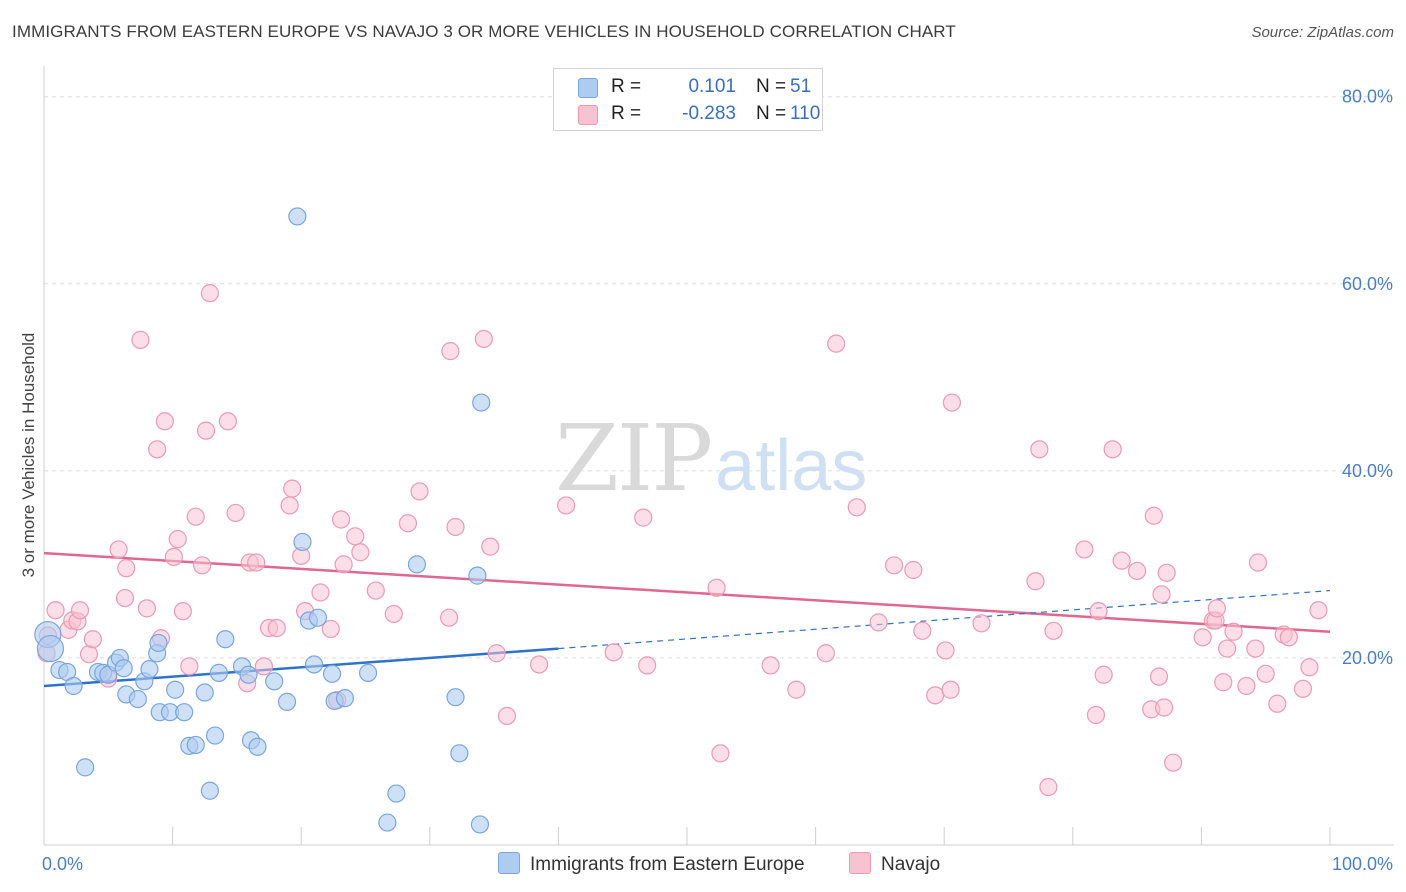 The height and width of the screenshot is (892, 1406). Describe the element at coordinates (62, 864) in the screenshot. I see `x-tick-label: 0.0%` at that location.